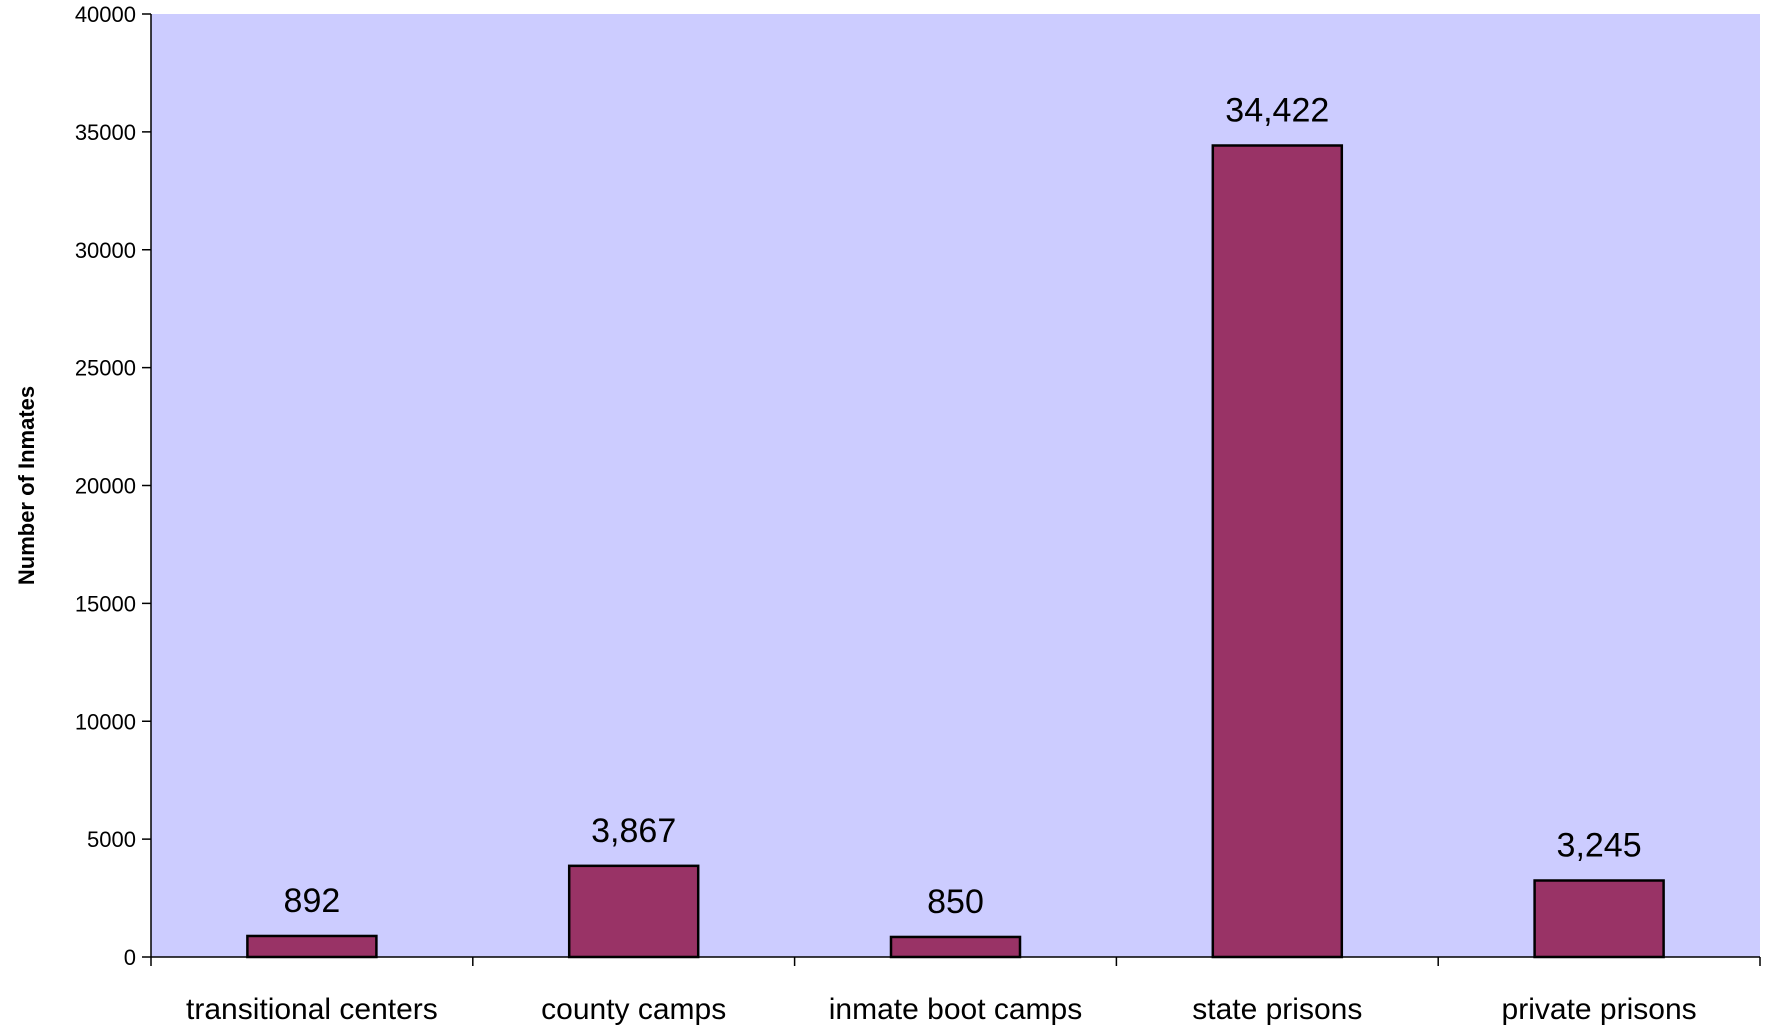 The width and height of the screenshot is (1765, 1034). Describe the element at coordinates (26, 485) in the screenshot. I see `y-axis-title: Number of Inmates` at that location.